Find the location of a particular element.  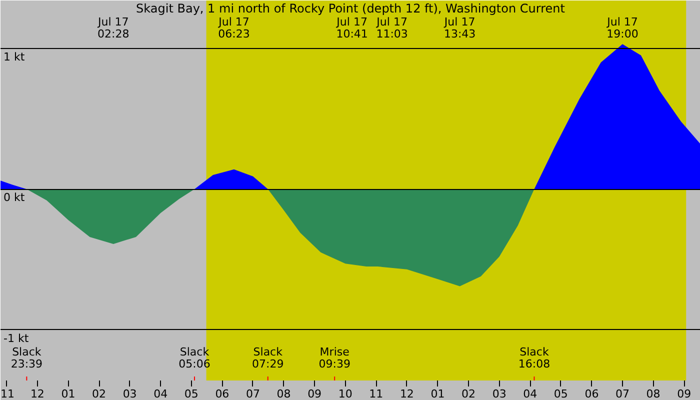

chart-title: Skagit Bay, 1 mi north of Rocky Point (depth 12 ft), Washington Current is located at coordinates (351, 9).